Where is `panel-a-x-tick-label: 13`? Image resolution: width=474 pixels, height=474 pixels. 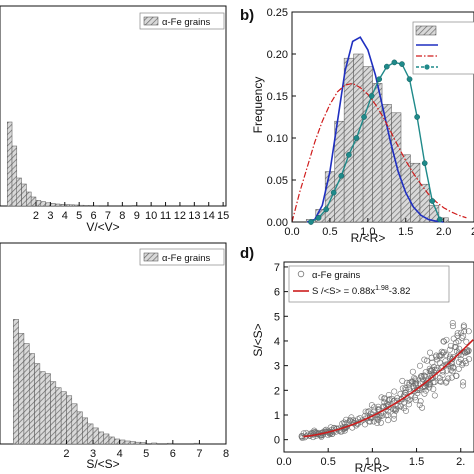
panel-a-x-tick-label: 13 is located at coordinates (194, 216).